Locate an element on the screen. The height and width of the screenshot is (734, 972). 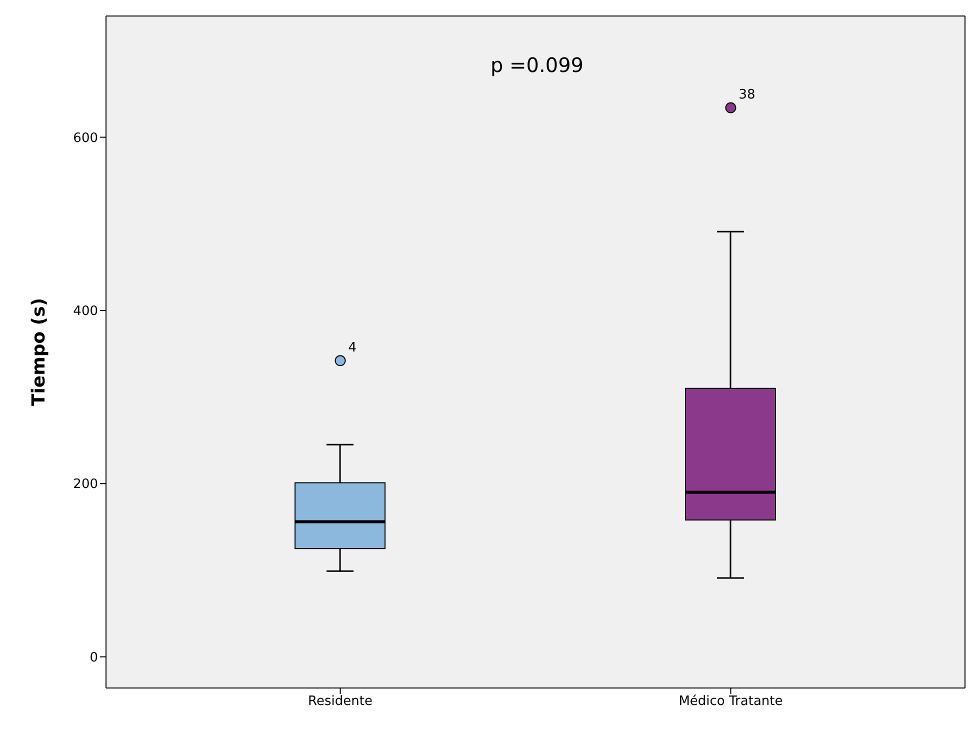
y-axis-title: Tiempo (s) is located at coordinates (39, 352).